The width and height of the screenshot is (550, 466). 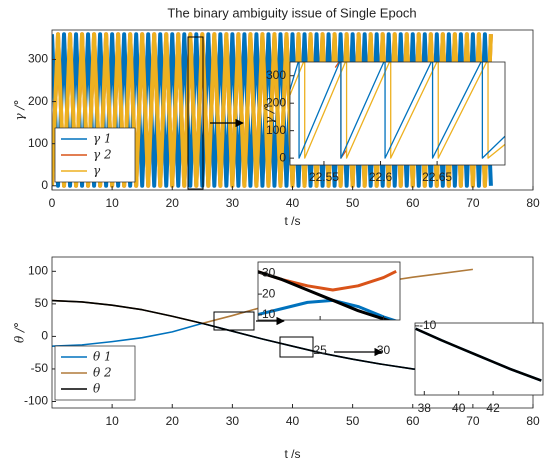 What do you see at coordinates (102, 155) in the screenshot?
I see `legend-label: γ 2` at bounding box center [102, 155].